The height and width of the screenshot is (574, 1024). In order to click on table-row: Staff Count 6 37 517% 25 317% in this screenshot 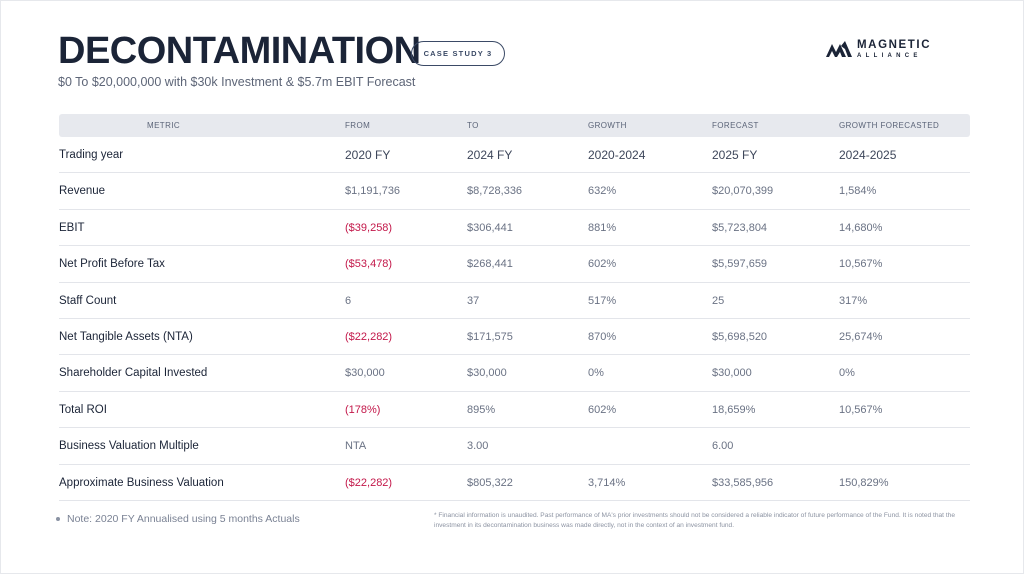, I will do `click(514, 301)`.